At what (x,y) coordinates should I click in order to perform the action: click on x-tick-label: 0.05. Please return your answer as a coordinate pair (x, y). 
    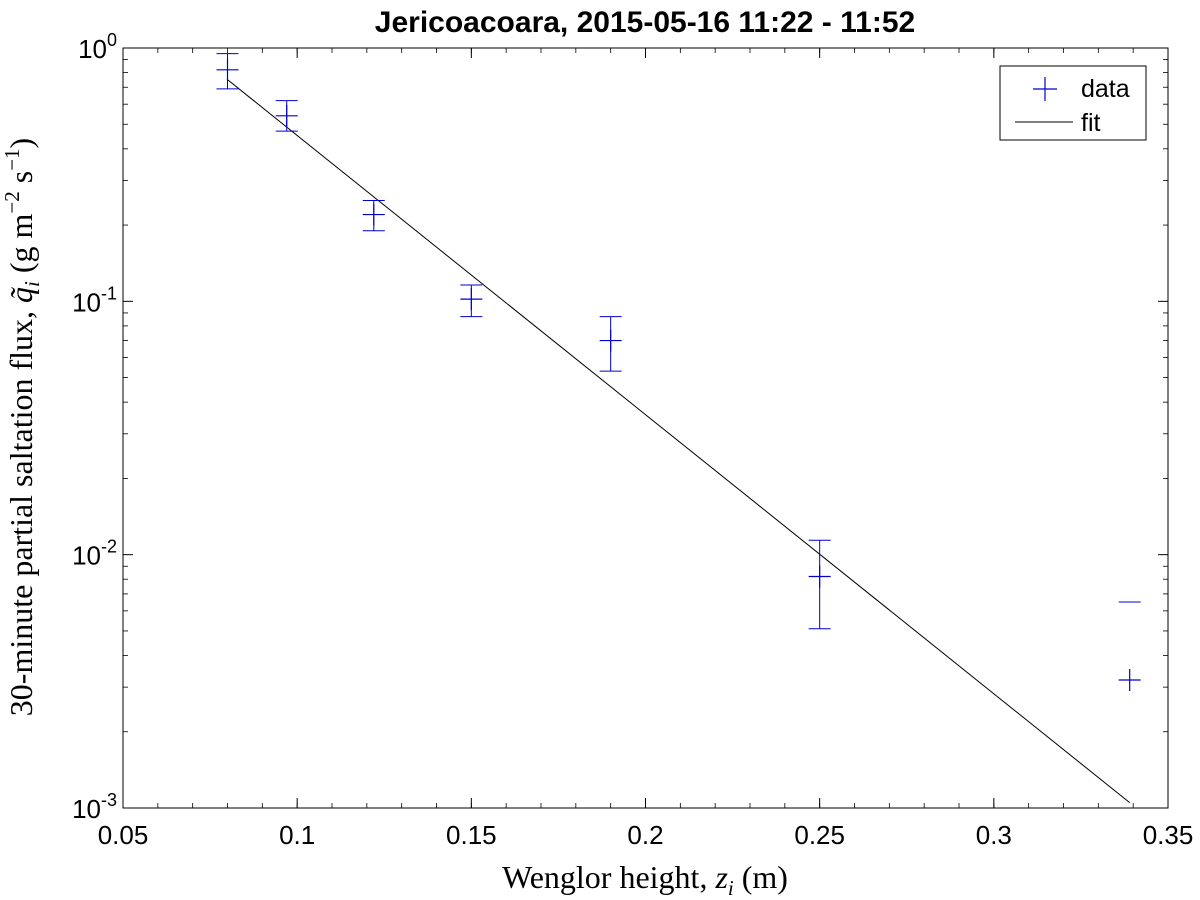
    Looking at the image, I should click on (123, 835).